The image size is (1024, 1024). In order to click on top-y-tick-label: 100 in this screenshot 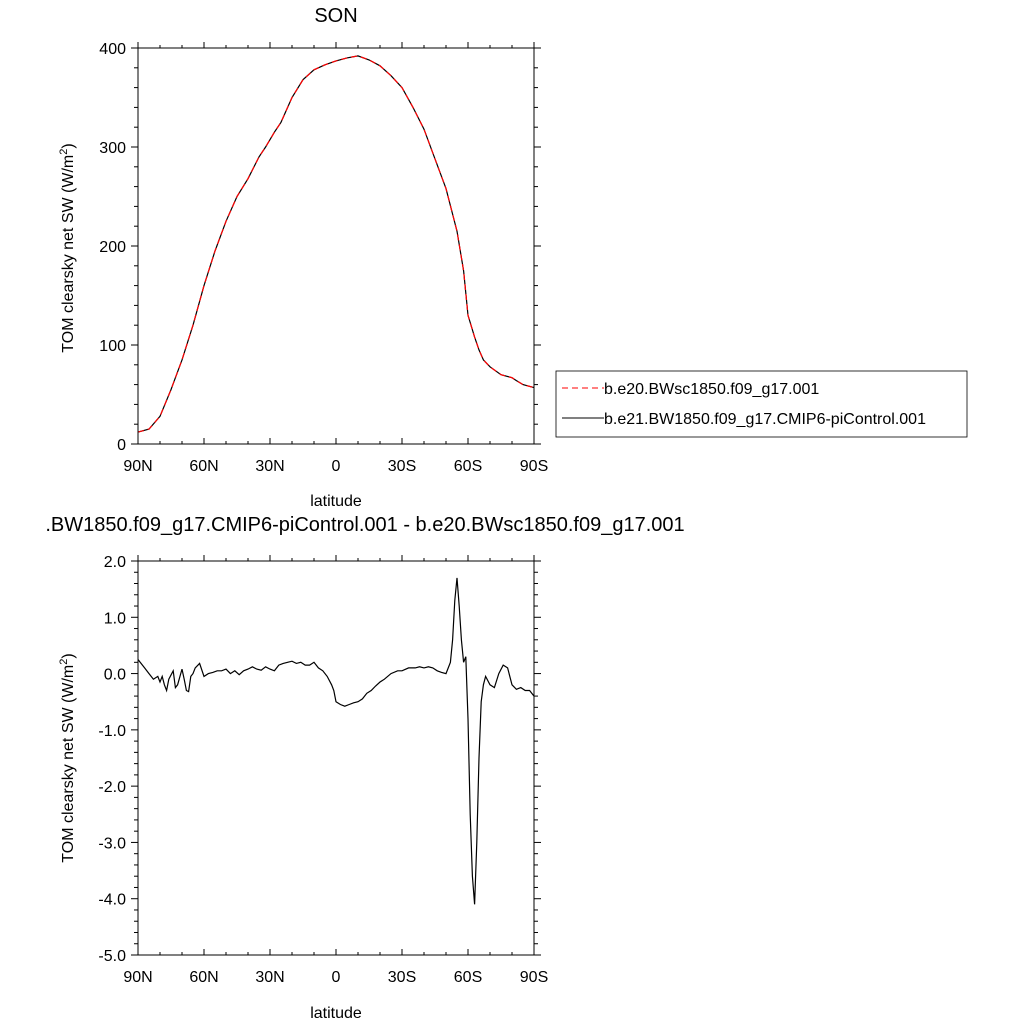, I will do `click(112, 346)`.